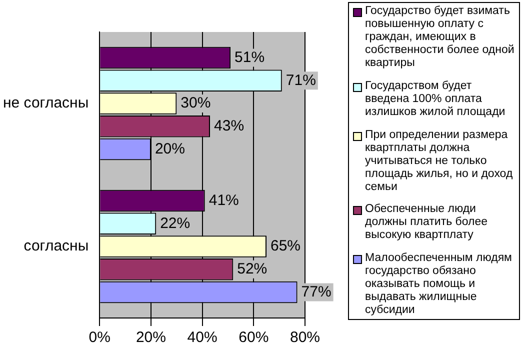 The height and width of the screenshot is (359, 530). Describe the element at coordinates (151, 337) in the screenshot. I see `x-tick-label: 20%` at that location.